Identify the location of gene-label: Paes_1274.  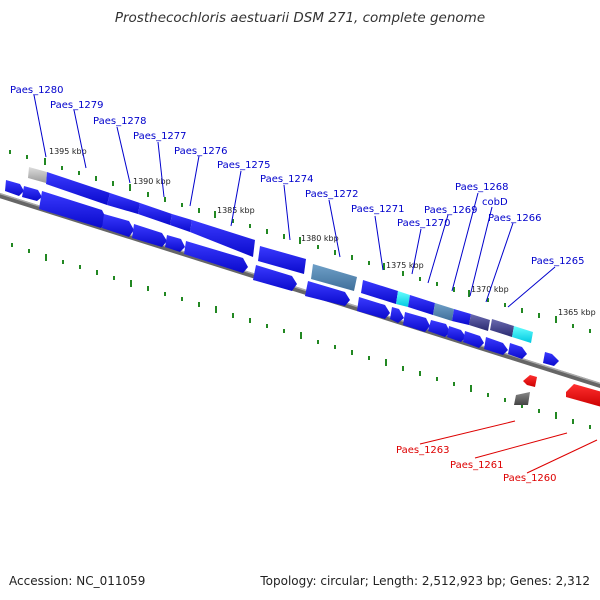
(287, 179).